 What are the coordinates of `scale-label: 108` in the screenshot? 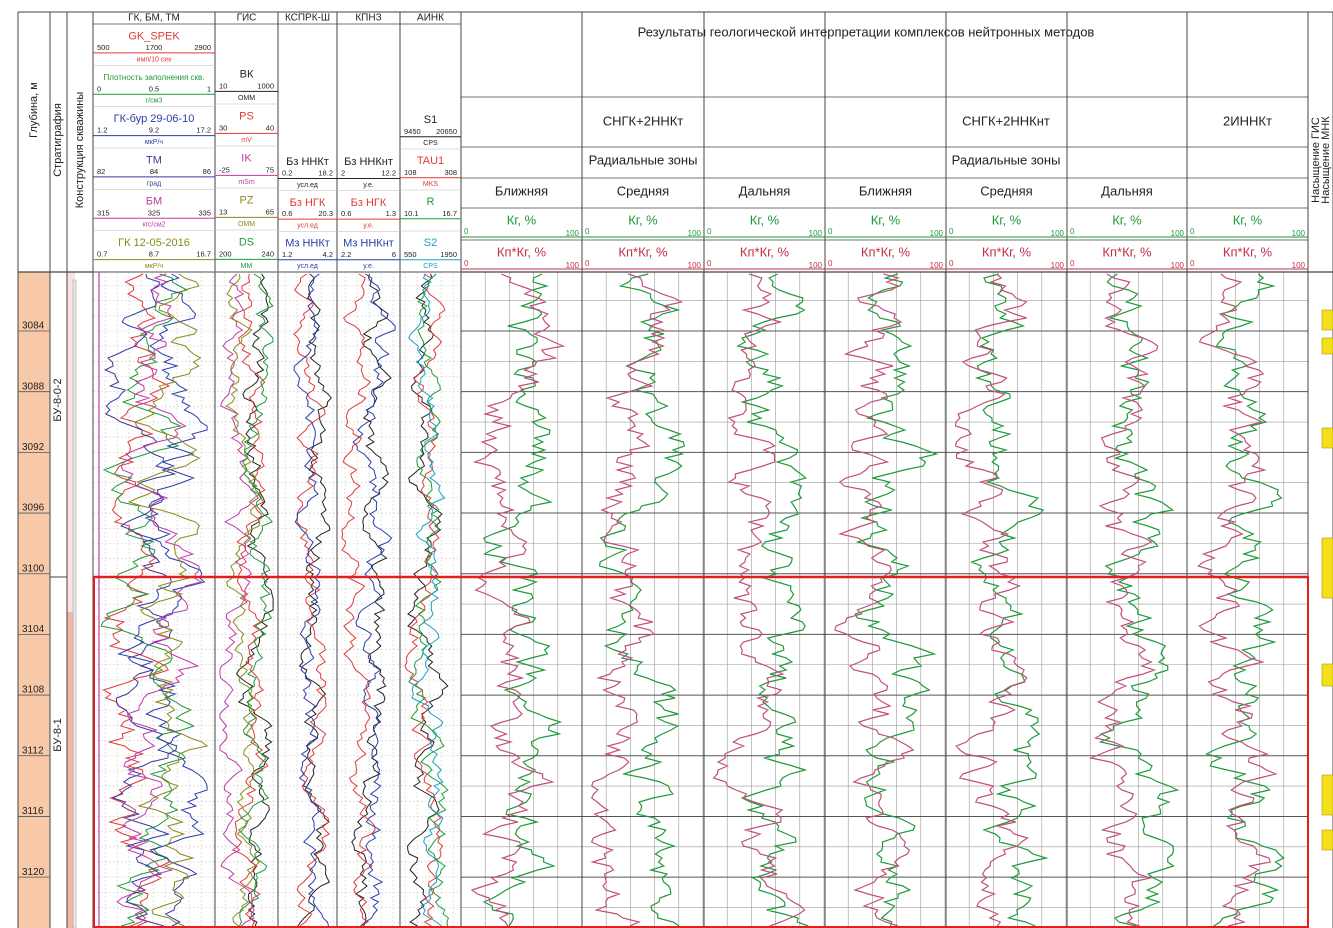 It's located at (410, 172).